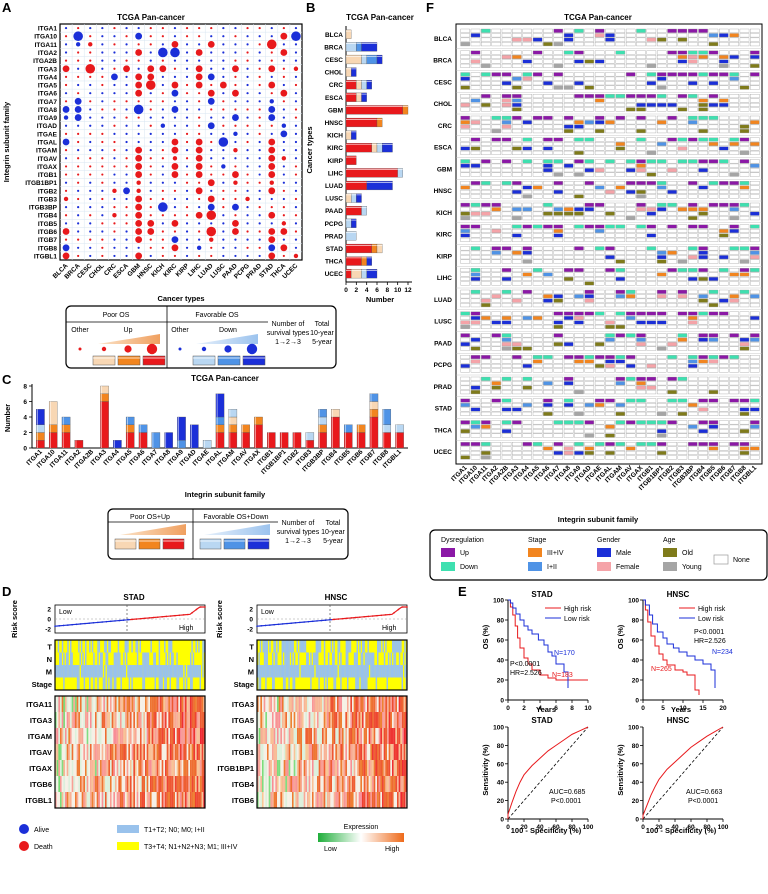 This screenshot has height=894, width=768. Describe the element at coordinates (744, 170) in the screenshot. I see `f-cell-gbm-itgb8` at that location.